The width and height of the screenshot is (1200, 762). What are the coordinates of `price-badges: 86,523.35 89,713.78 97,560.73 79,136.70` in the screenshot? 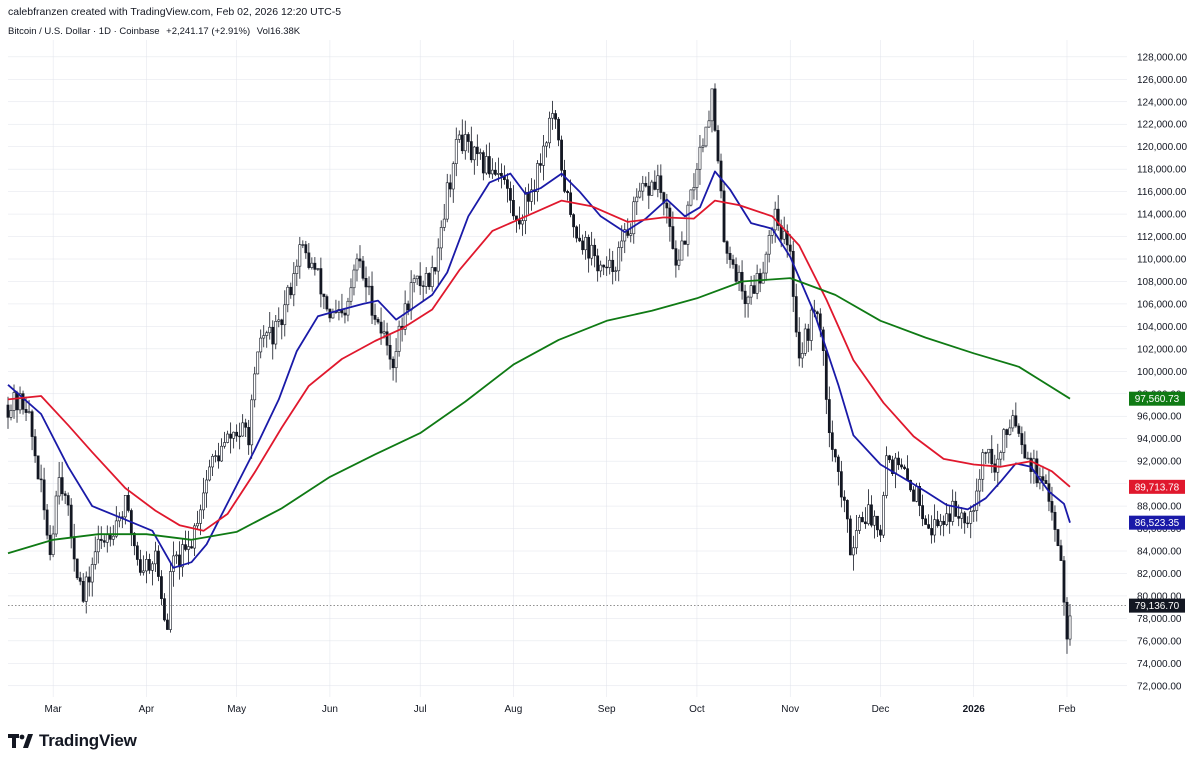 It's located at (1157, 502).